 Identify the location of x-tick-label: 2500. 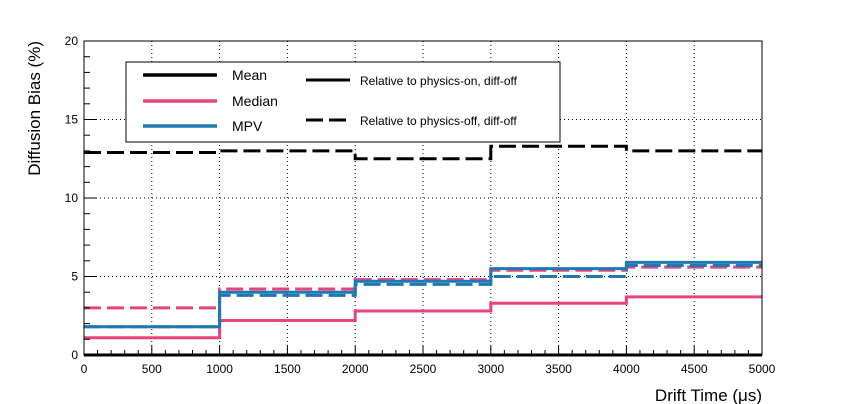
(423, 369).